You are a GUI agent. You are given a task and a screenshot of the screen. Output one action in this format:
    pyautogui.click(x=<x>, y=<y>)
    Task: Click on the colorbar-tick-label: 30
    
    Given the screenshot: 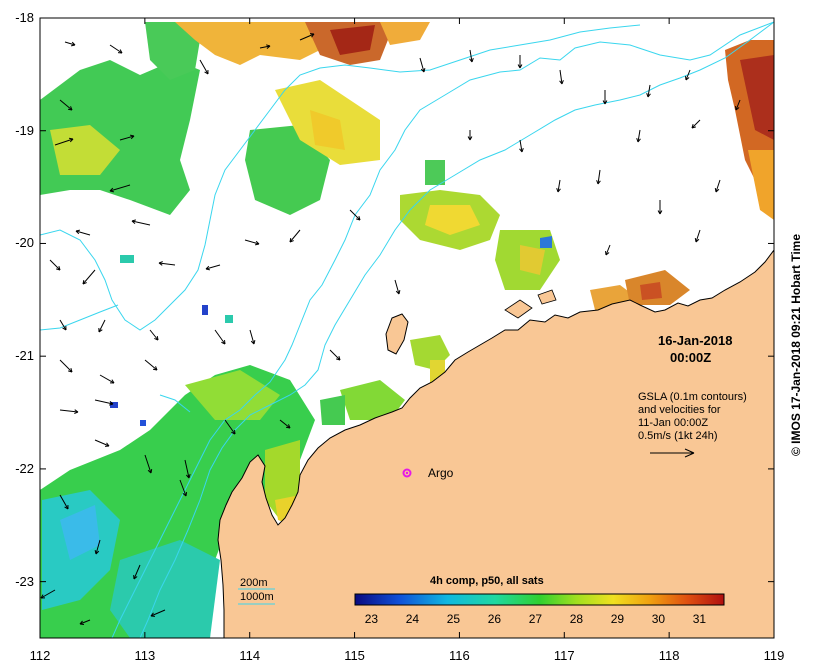 What is the action you would take?
    pyautogui.click(x=658, y=619)
    